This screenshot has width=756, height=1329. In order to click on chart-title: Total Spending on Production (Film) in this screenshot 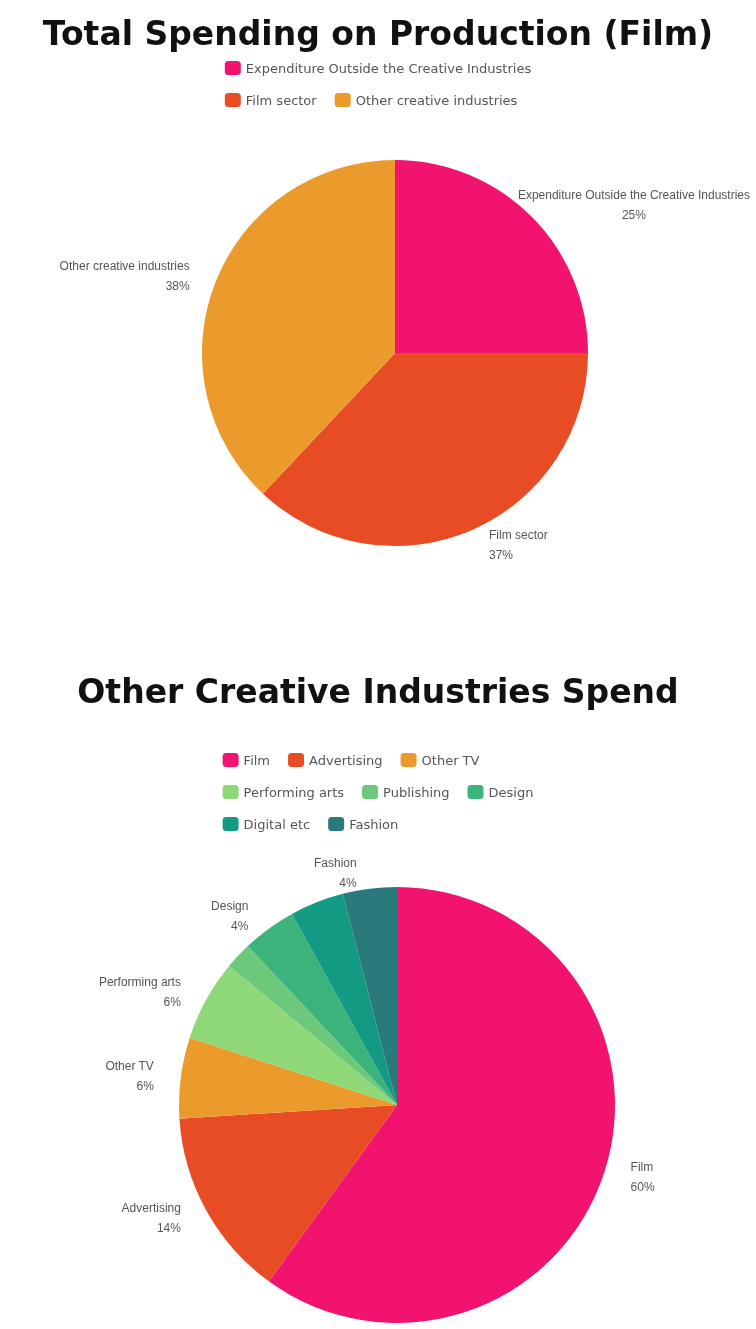, I will do `click(378, 33)`.